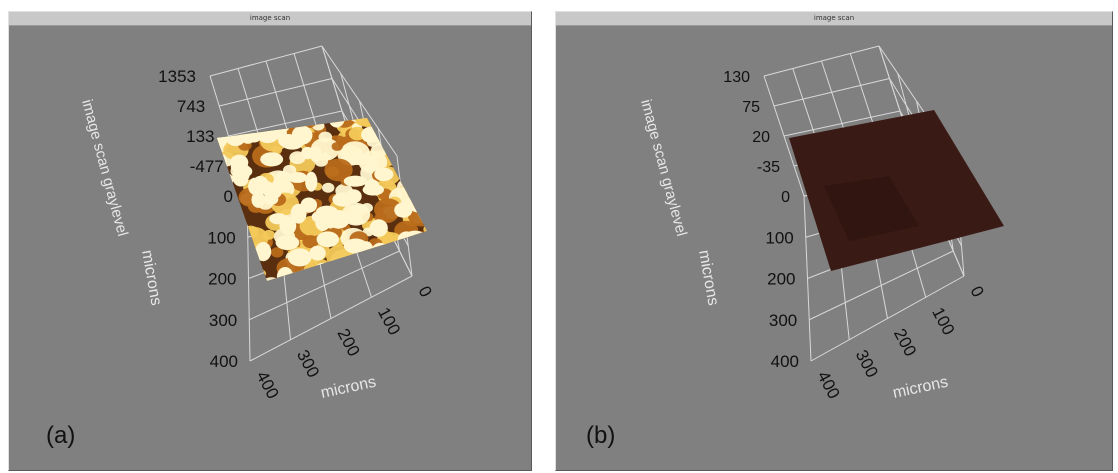 This screenshot has height=473, width=1118. I want to click on z-tick-label: 20, so click(761, 137).